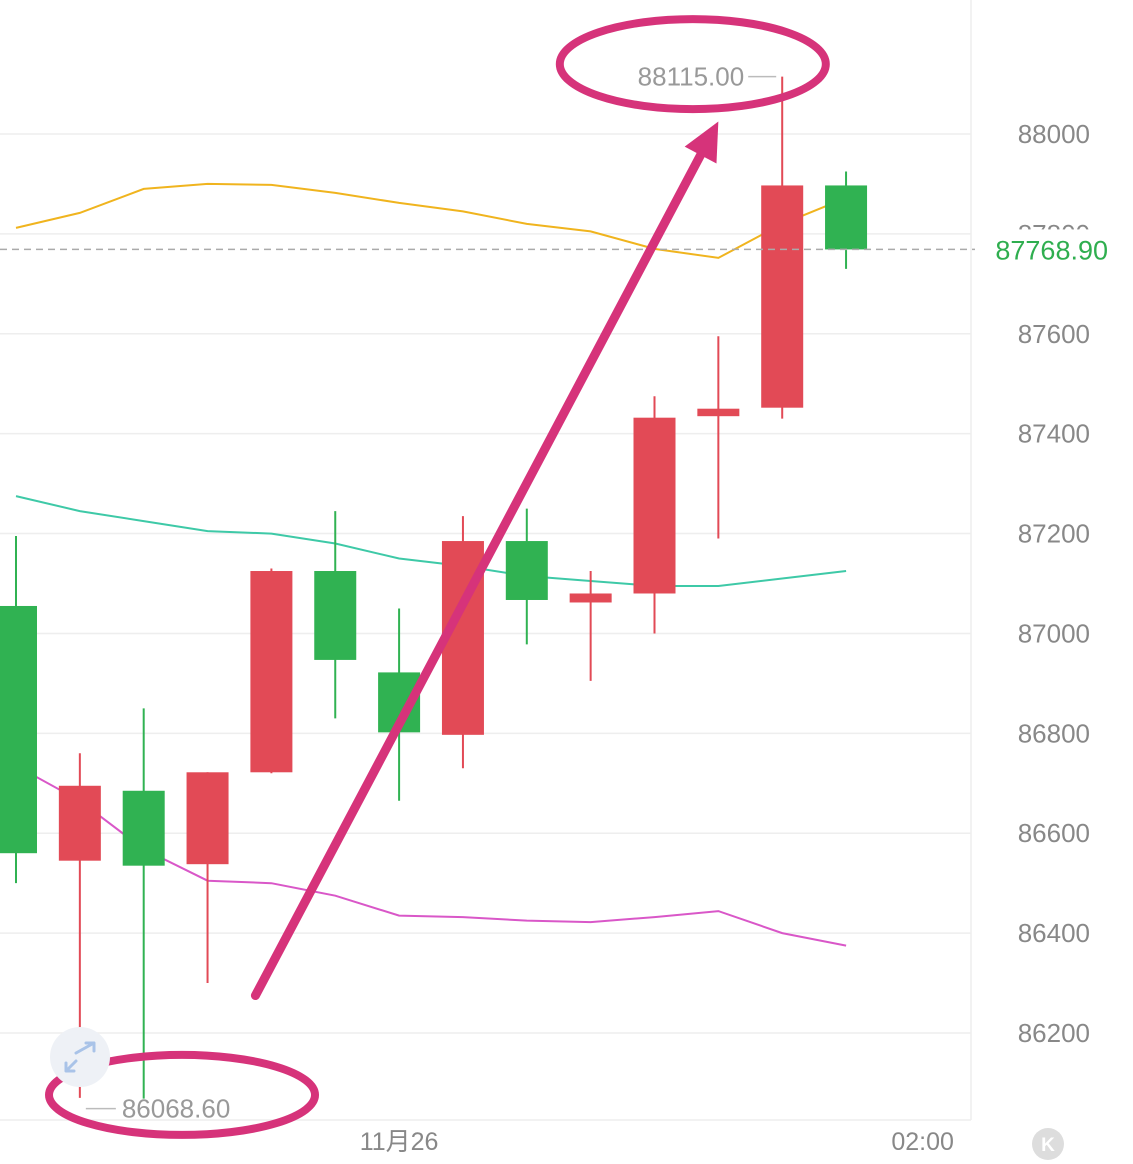 This screenshot has width=1133, height=1164. Describe the element at coordinates (1054, 933) in the screenshot. I see `y-tick-label: 86400` at that location.